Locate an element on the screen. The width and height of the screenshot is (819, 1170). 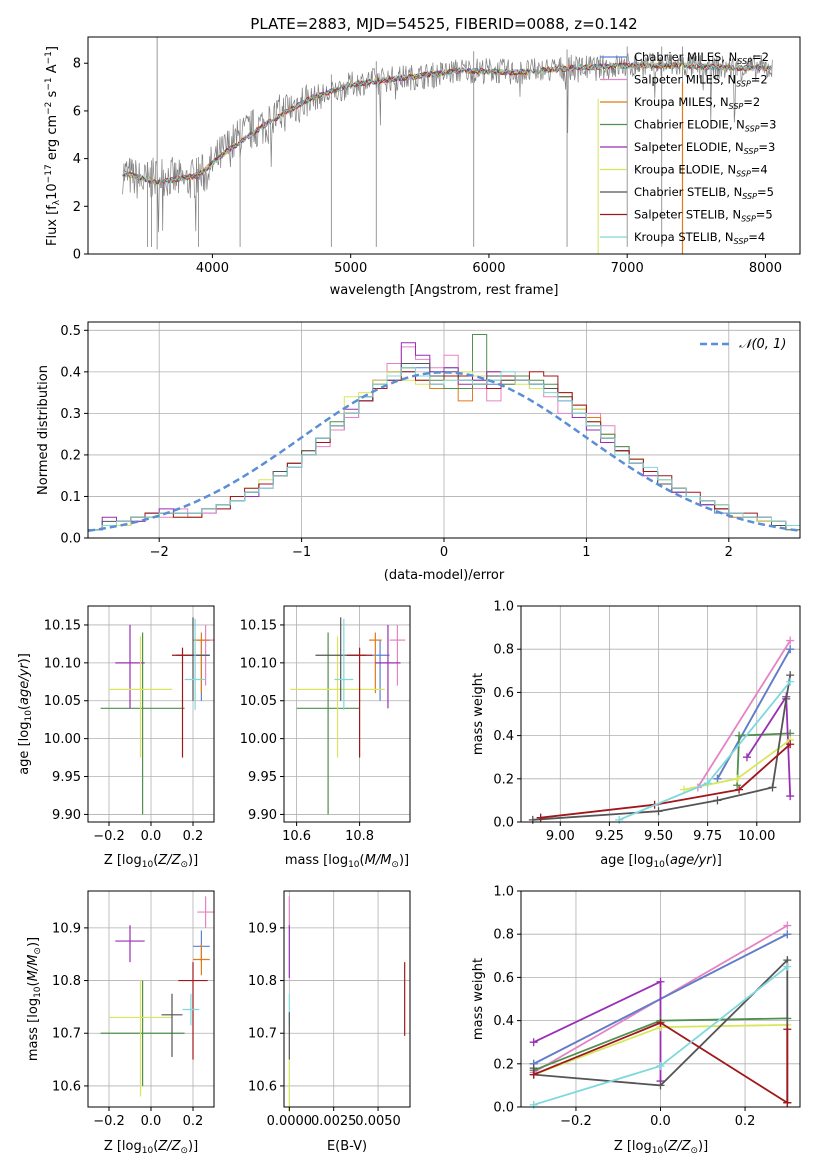
x-tick-label: 9.00 is located at coordinates (560, 836).